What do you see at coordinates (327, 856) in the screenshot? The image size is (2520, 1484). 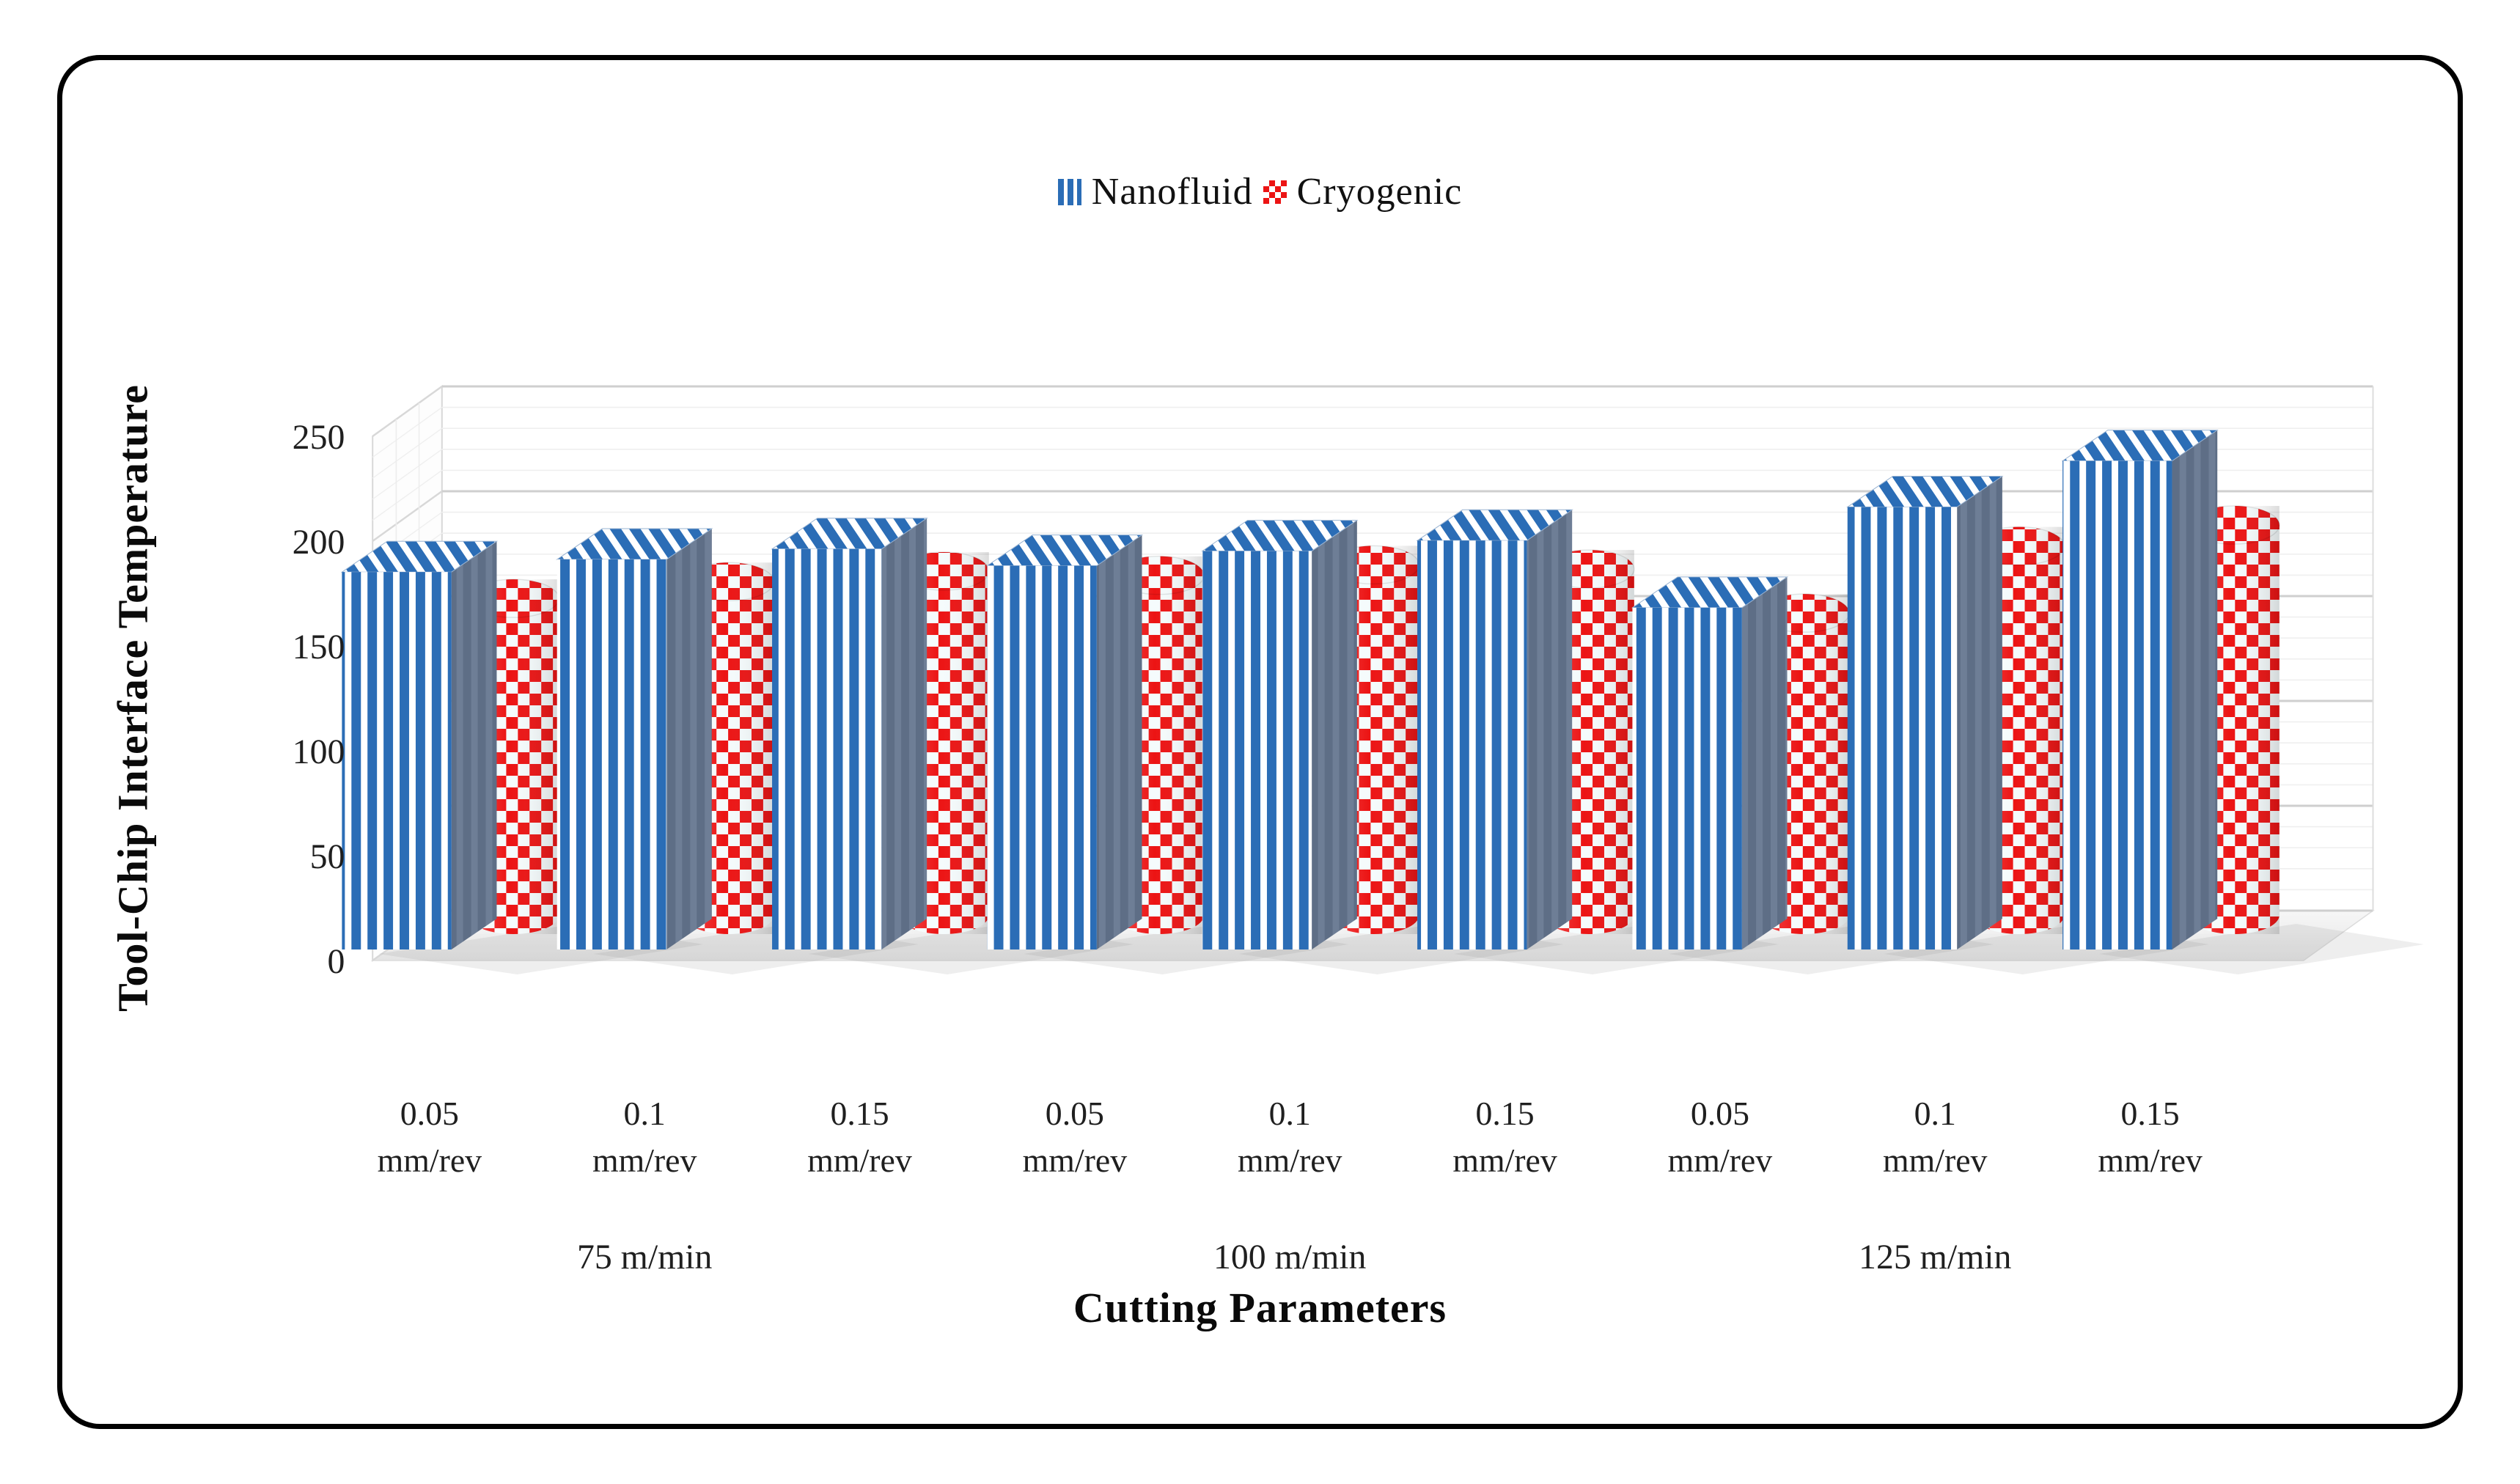 I see `y-tick-label: 50` at bounding box center [327, 856].